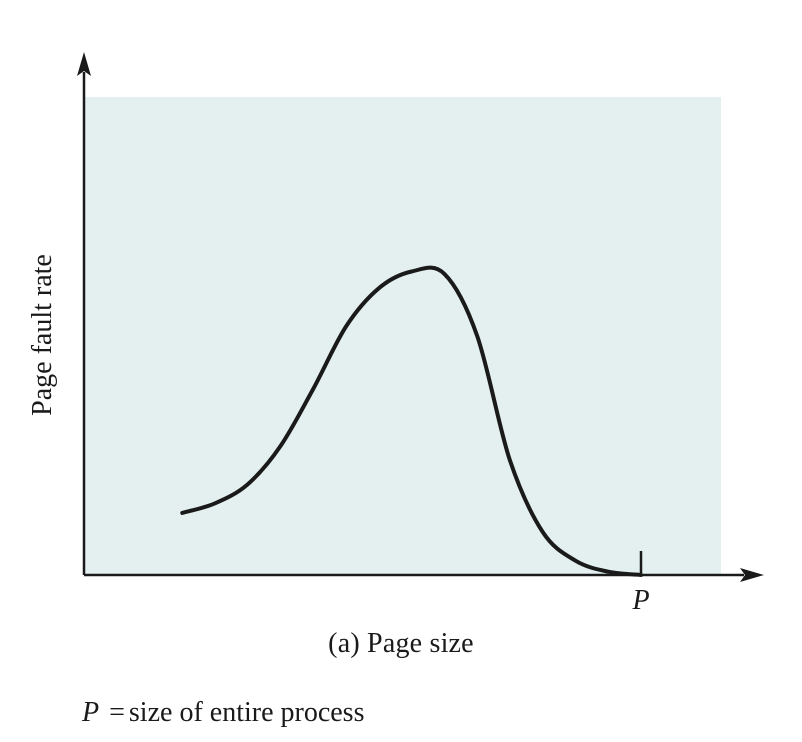 Image resolution: width=802 pixels, height=742 pixels. I want to click on x-tick-label-p: P, so click(640, 600).